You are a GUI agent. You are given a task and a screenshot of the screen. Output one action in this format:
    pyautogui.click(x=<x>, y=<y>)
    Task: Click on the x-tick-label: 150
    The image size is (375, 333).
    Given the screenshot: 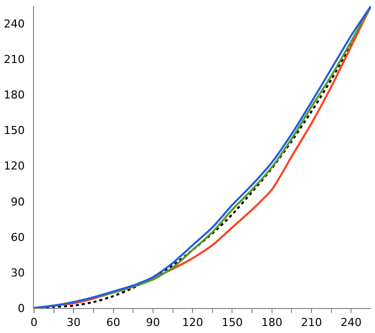 What is the action you would take?
    pyautogui.click(x=232, y=323)
    